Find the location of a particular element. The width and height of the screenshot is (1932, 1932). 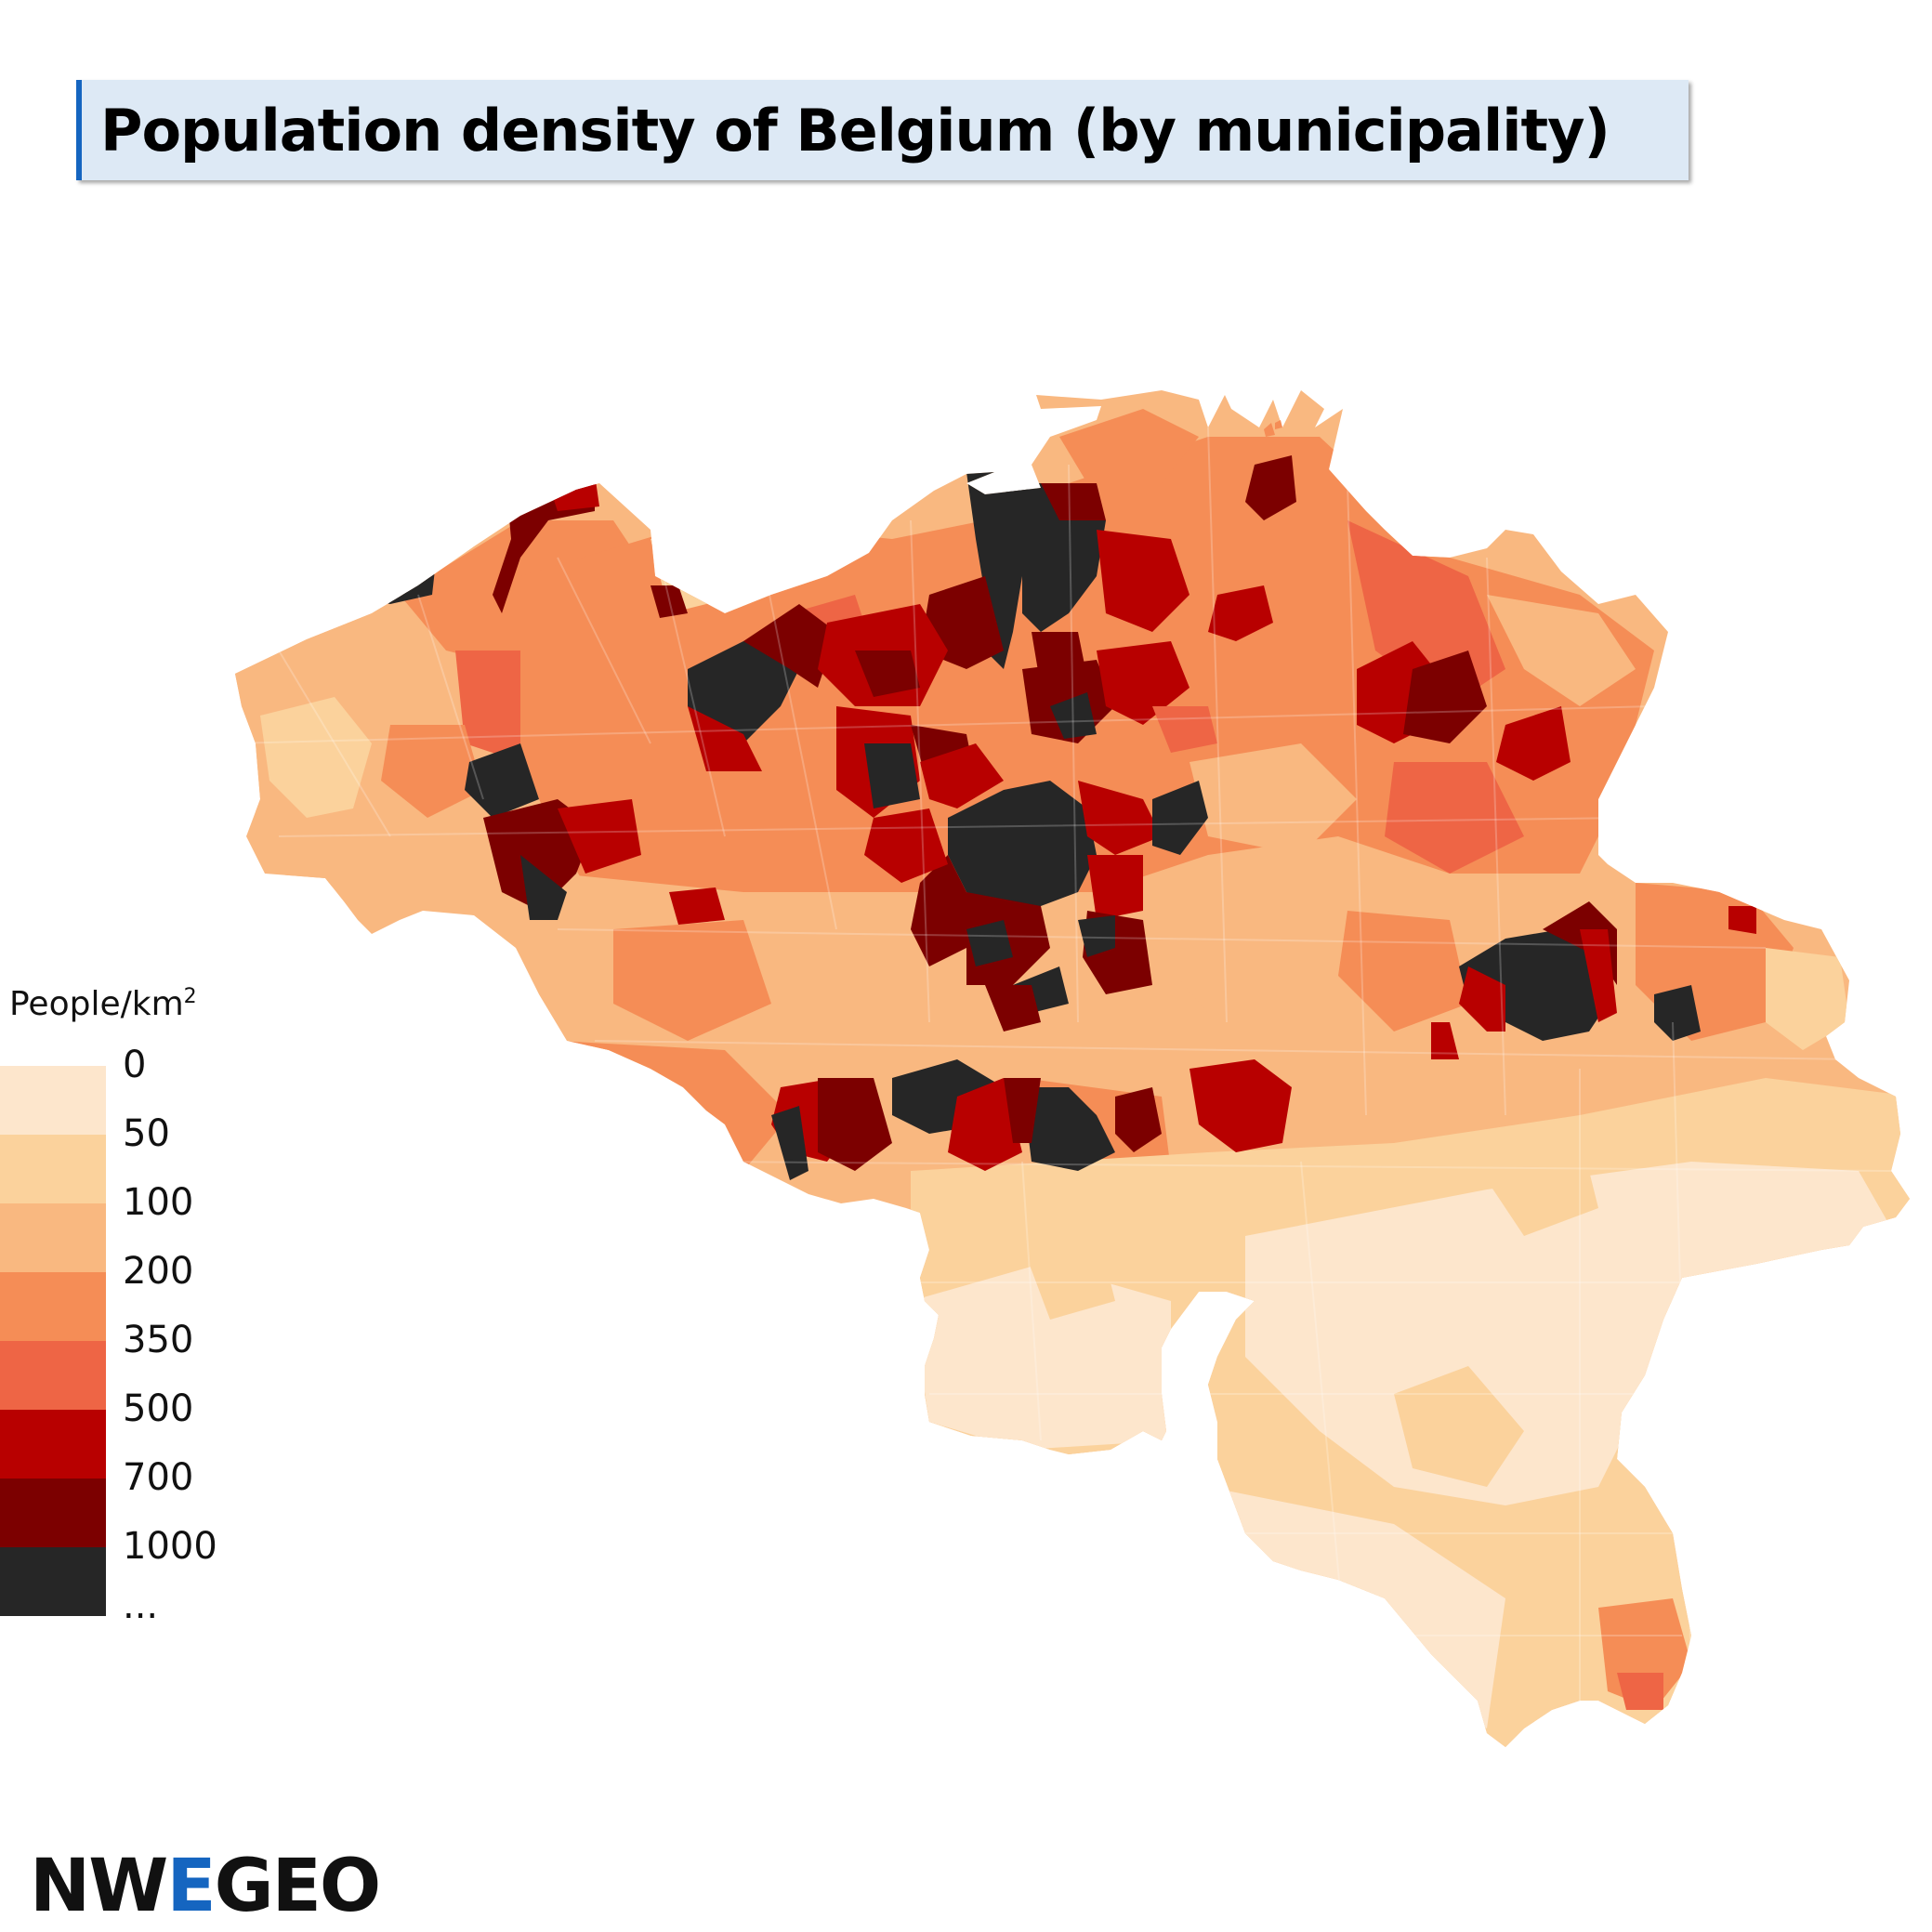

logo-part3: GEO is located at coordinates (298, 1886).